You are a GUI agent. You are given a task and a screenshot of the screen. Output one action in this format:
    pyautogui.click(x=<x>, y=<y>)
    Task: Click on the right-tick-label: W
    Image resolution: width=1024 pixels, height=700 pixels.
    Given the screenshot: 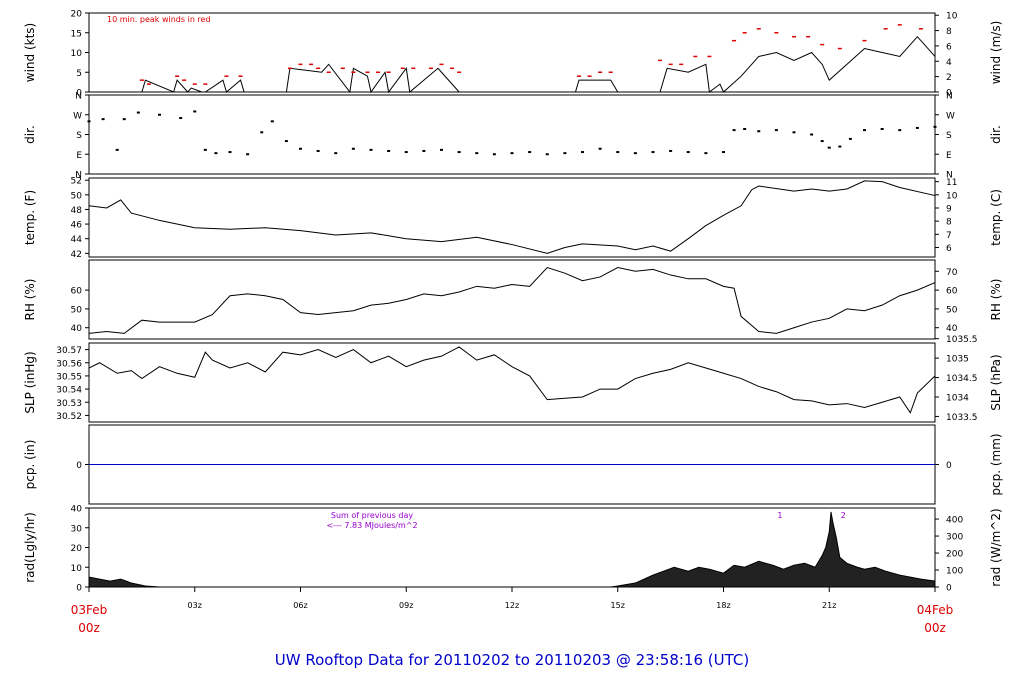 What is the action you would take?
    pyautogui.click(x=950, y=116)
    